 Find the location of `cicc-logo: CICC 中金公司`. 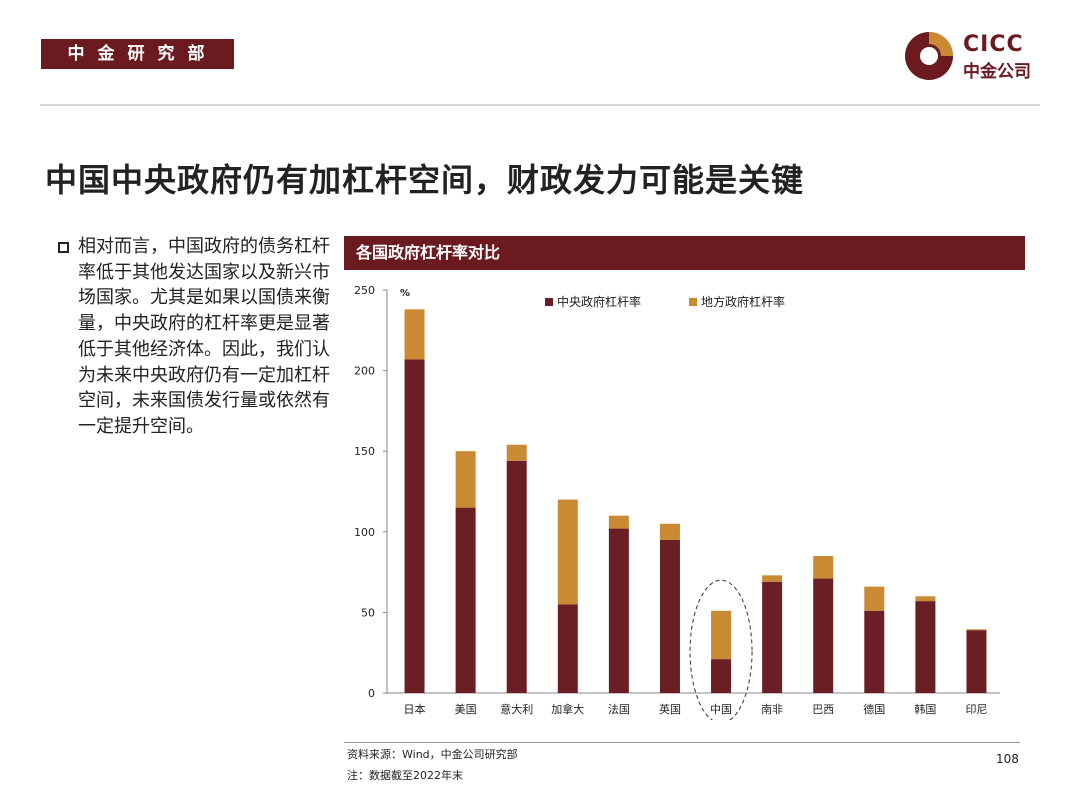

cicc-logo: CICC 中金公司 is located at coordinates (973, 56).